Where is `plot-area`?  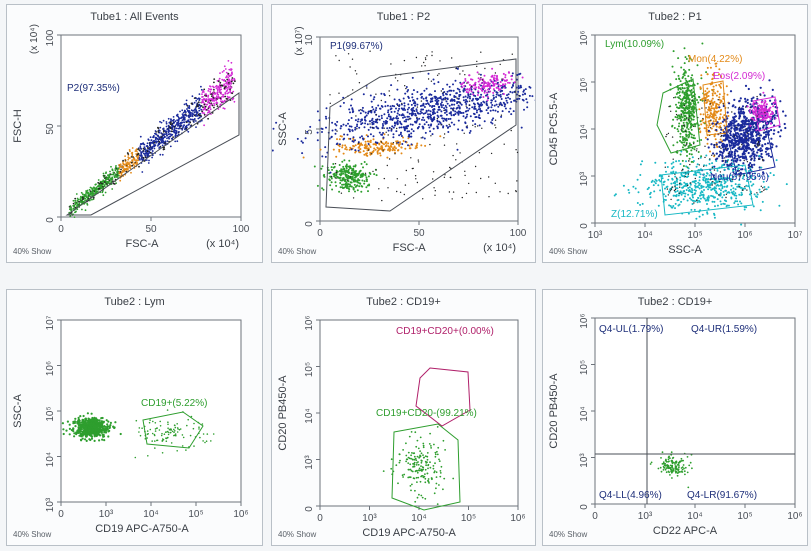
plot-area is located at coordinates (151, 126).